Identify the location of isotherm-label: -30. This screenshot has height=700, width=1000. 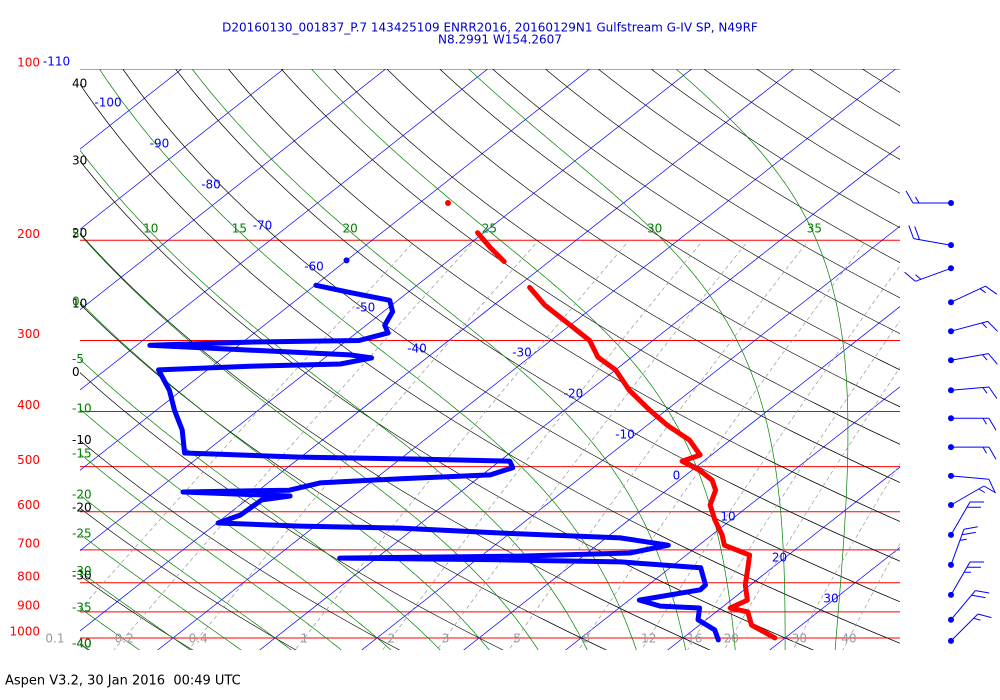
(522, 353).